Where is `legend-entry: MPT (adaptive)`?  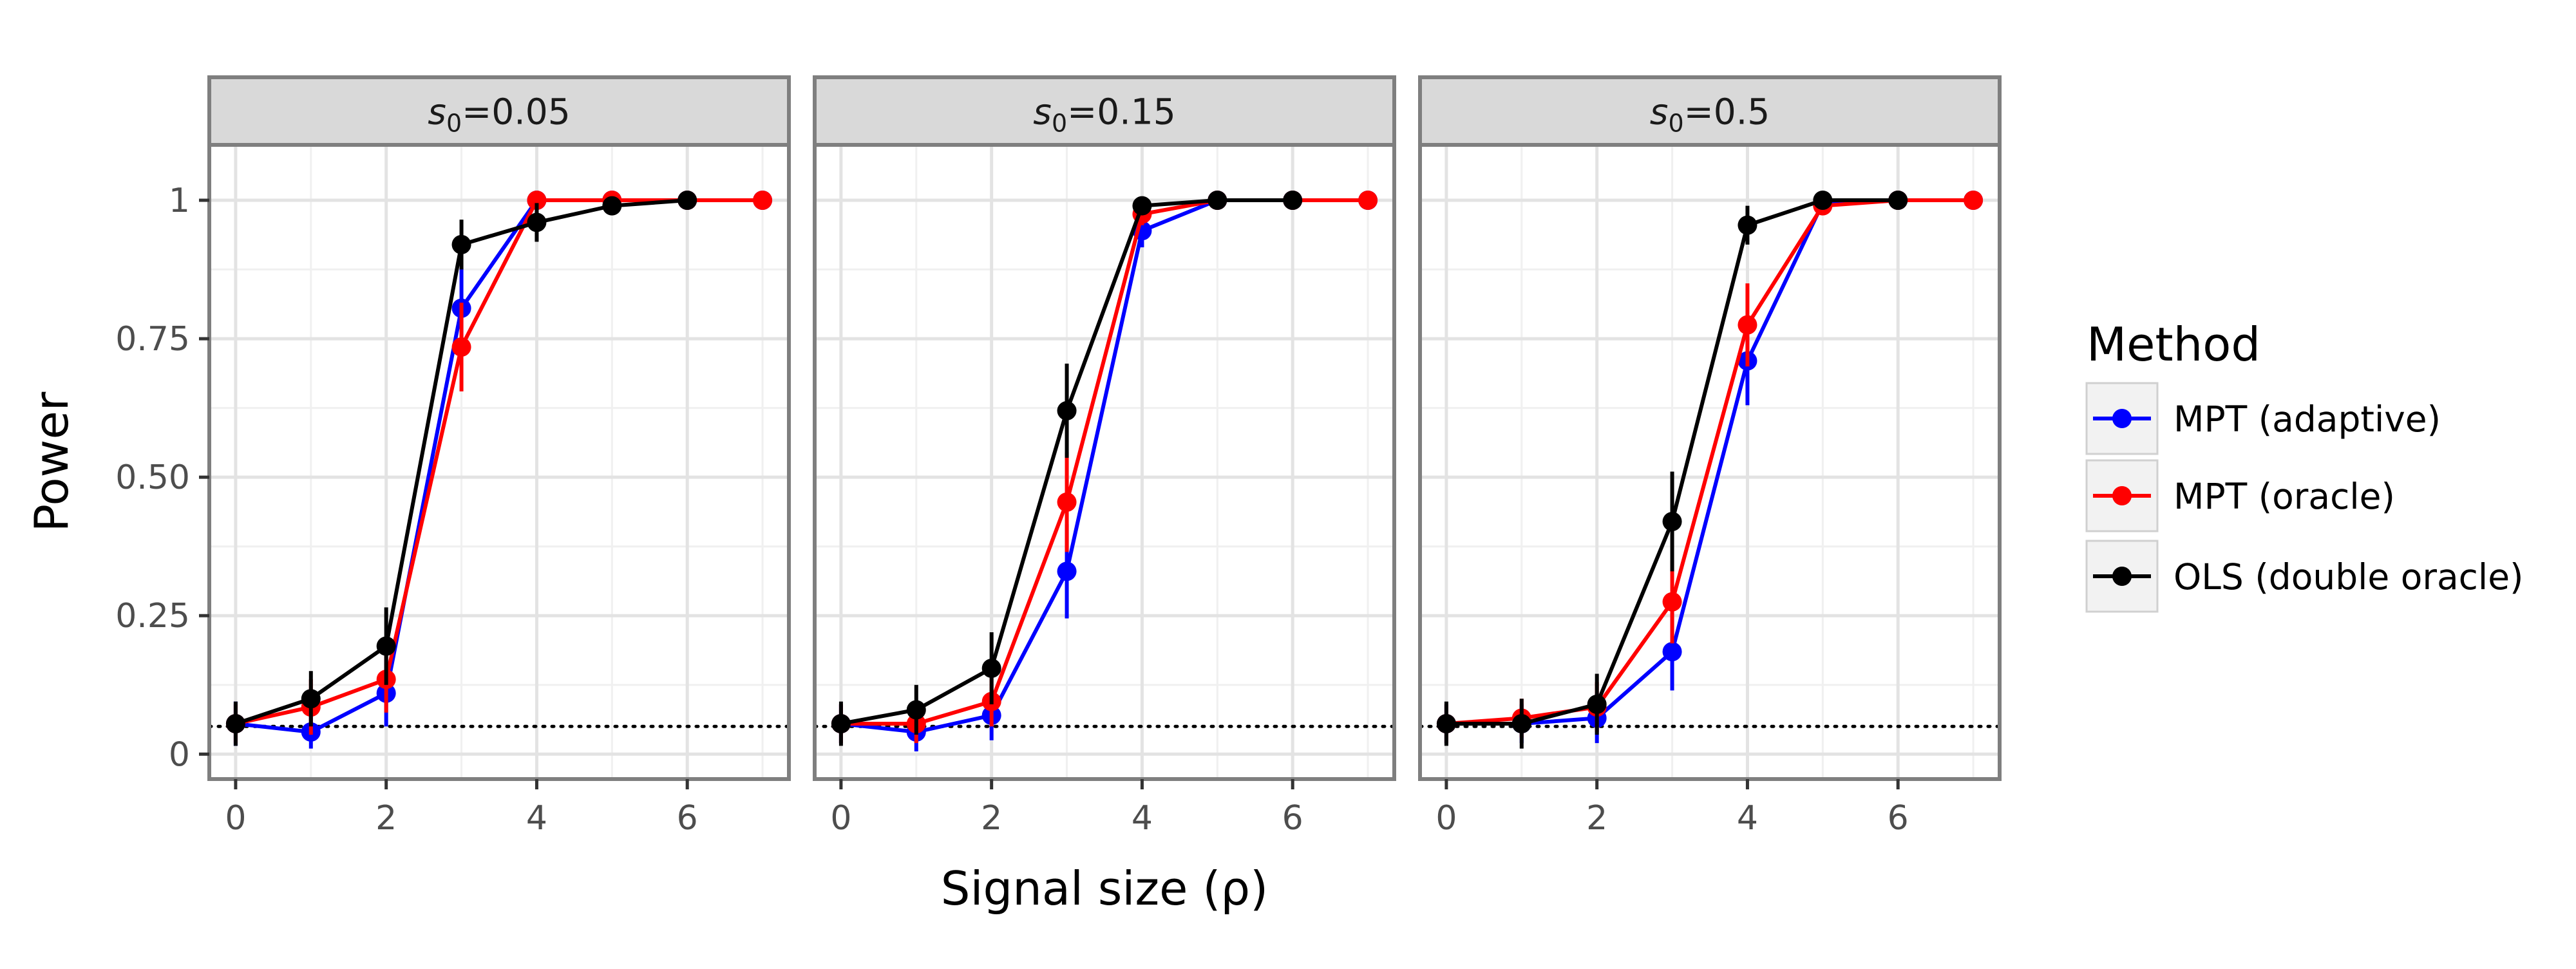 legend-entry: MPT (adaptive) is located at coordinates (2263, 418).